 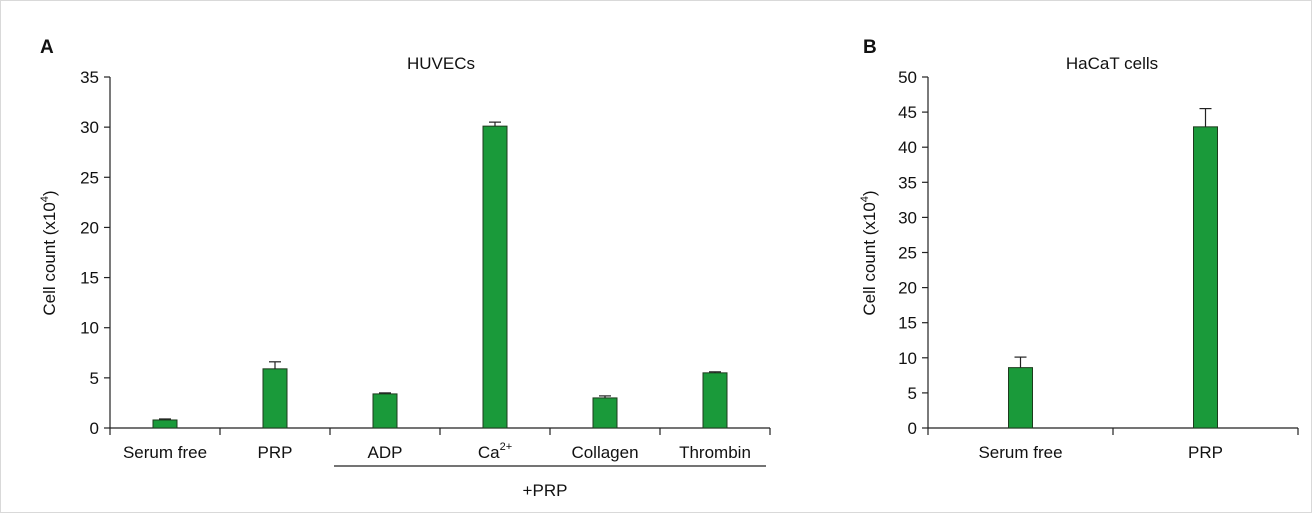 What do you see at coordinates (1112, 63) in the screenshot?
I see `panel-b-title: HaCaT cells` at bounding box center [1112, 63].